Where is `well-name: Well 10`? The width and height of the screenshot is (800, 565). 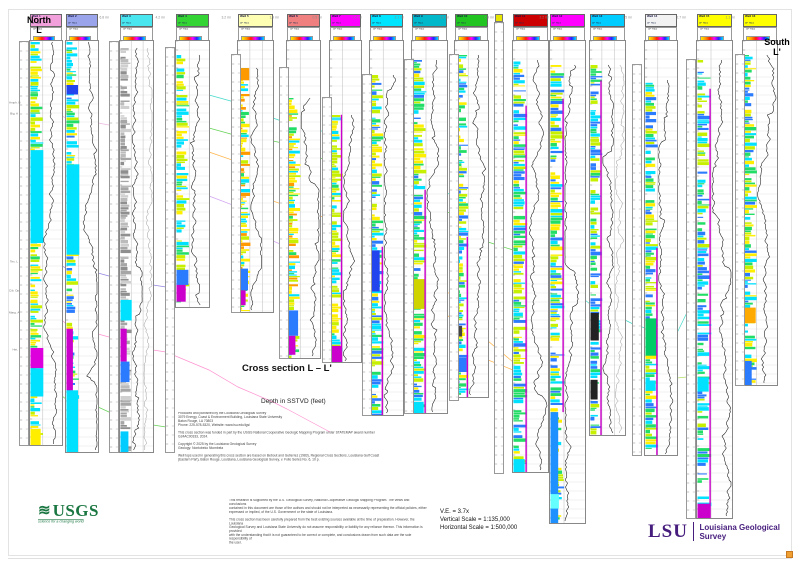 well-name: Well 10 is located at coordinates (462, 16).